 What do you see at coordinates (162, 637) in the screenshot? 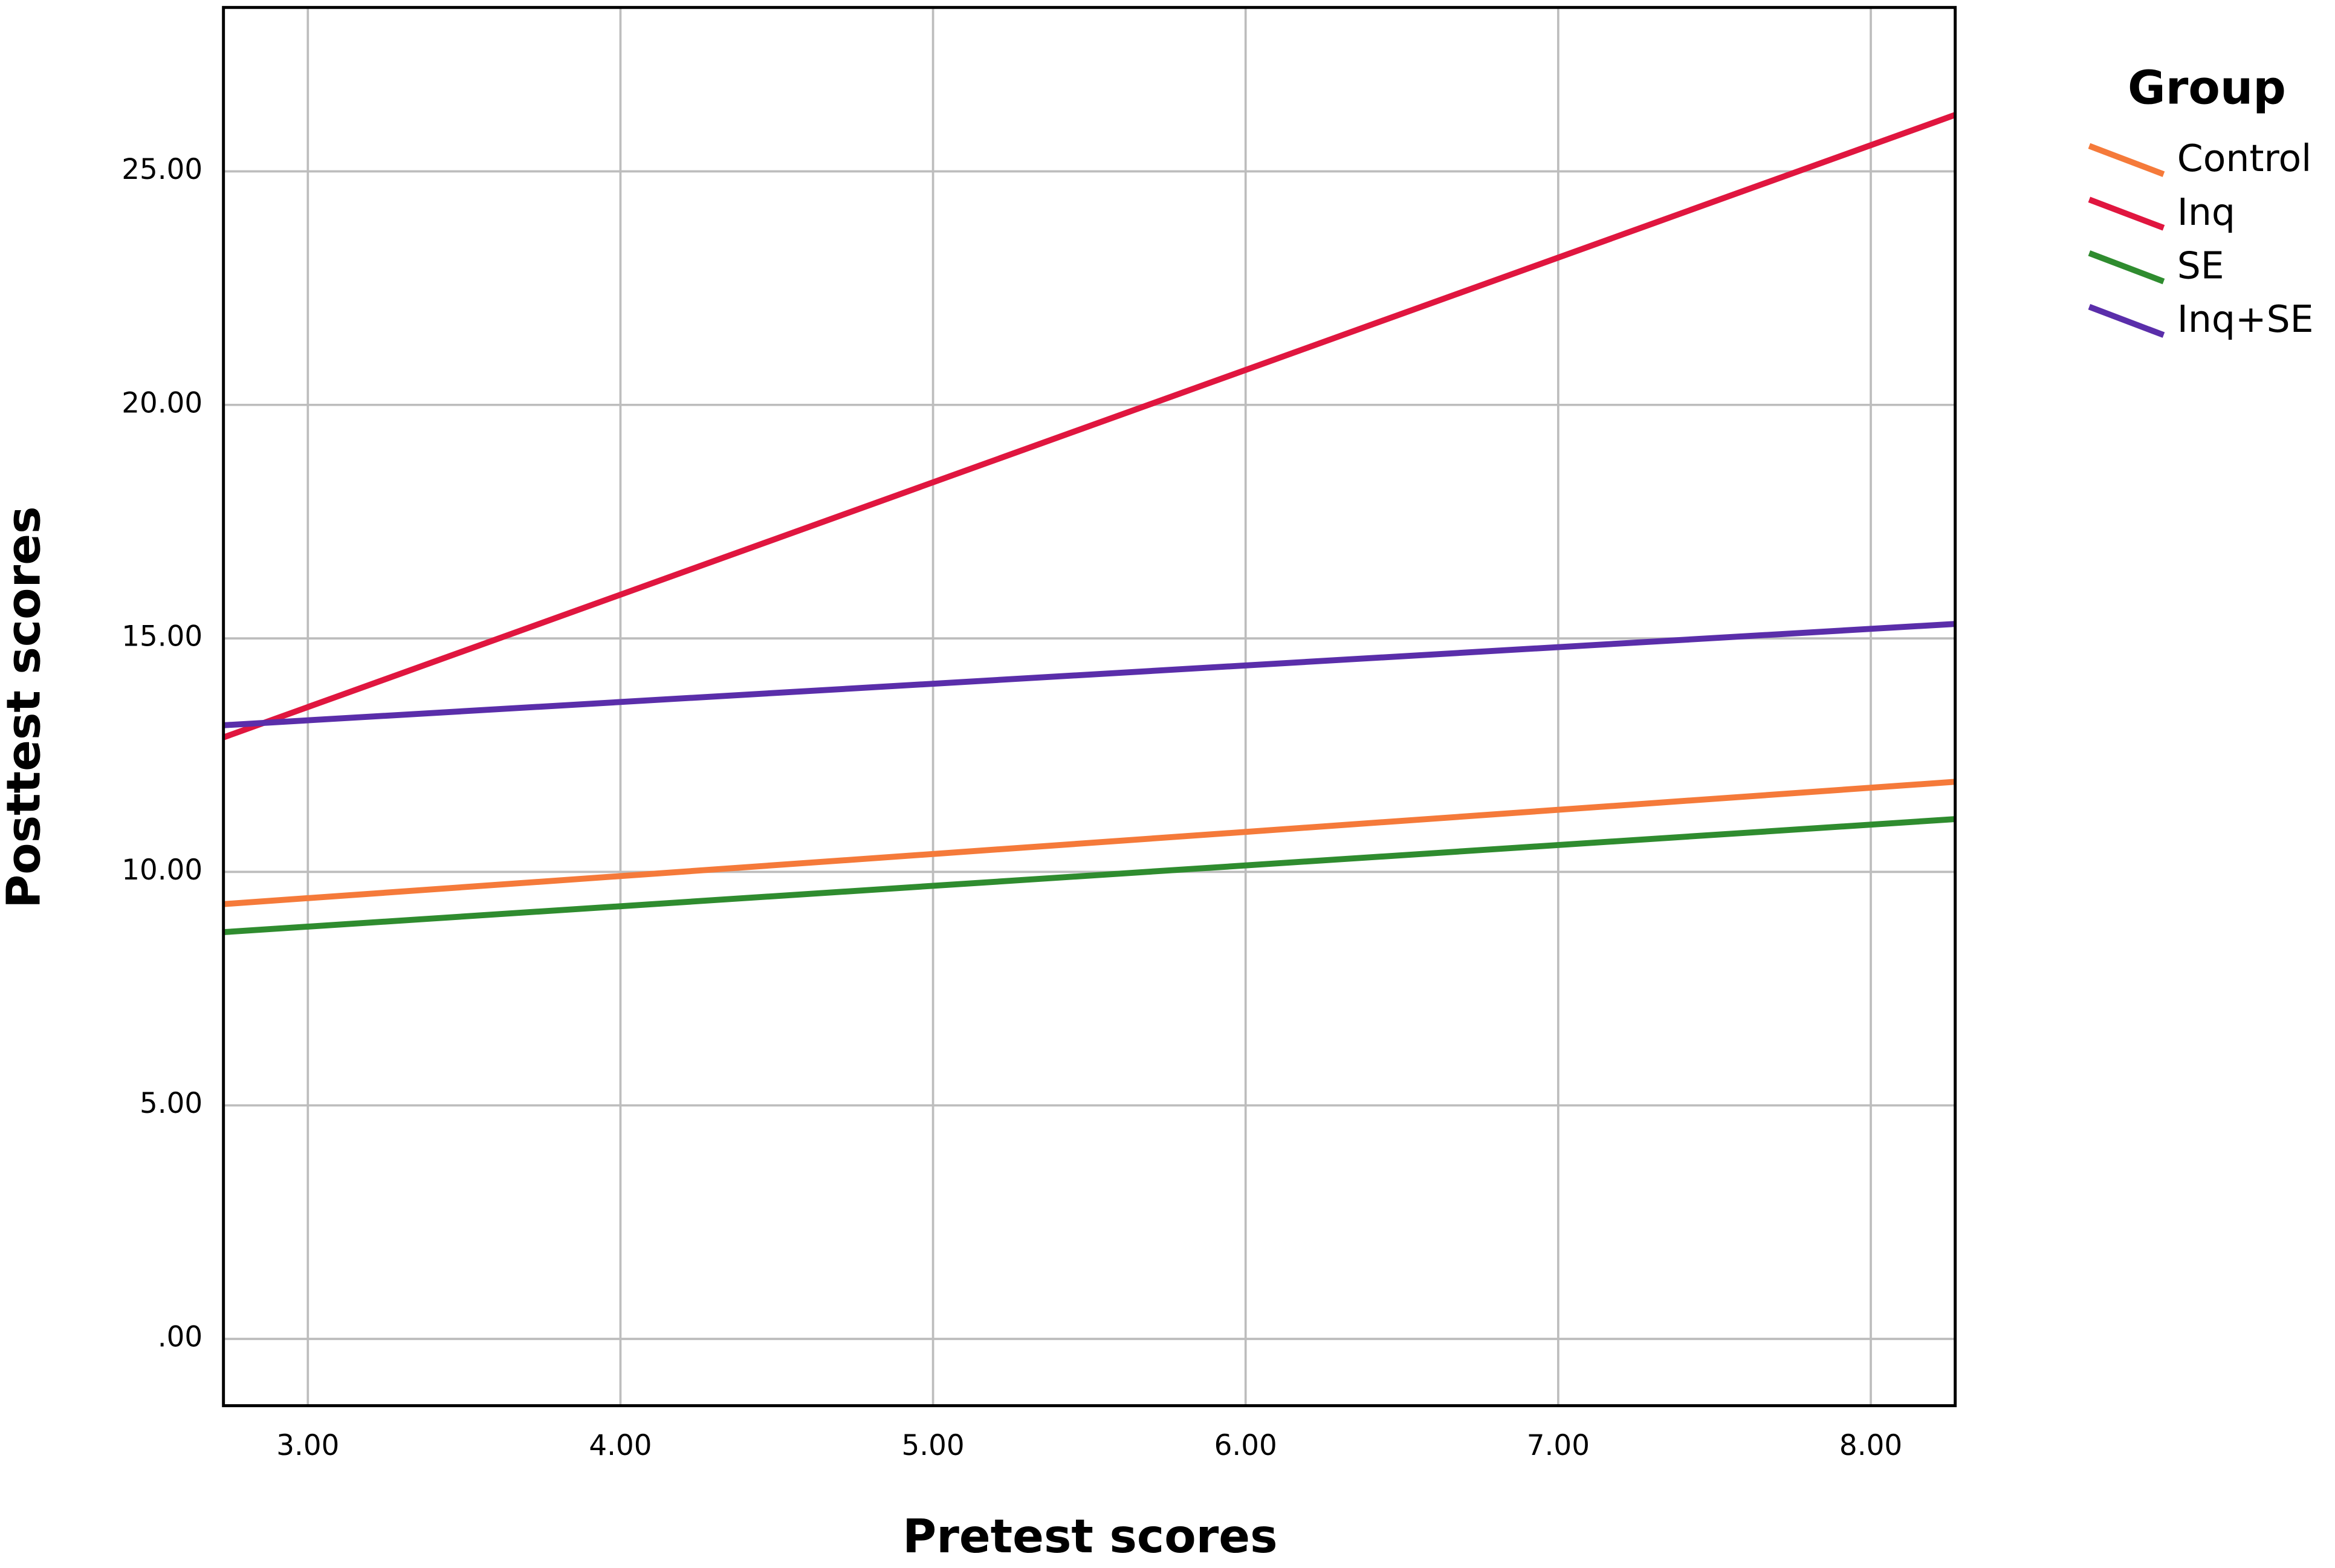
I see `y-tick-label: 15.00` at bounding box center [162, 637].